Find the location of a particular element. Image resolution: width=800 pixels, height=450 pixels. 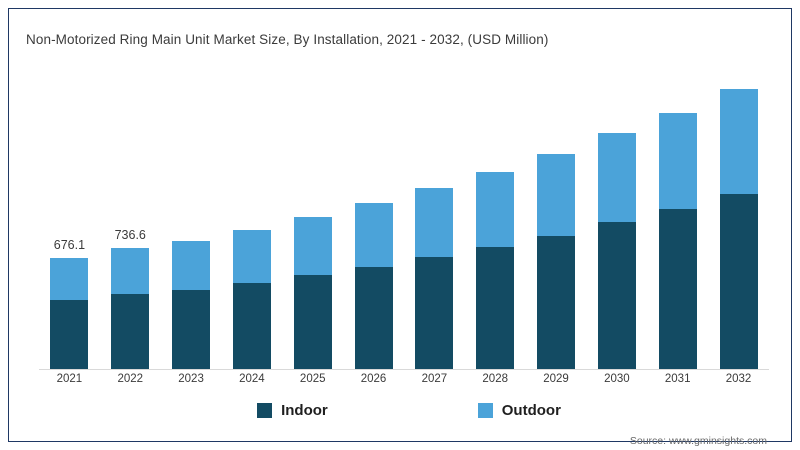

bar-value-label: 736.6 is located at coordinates (130, 234).